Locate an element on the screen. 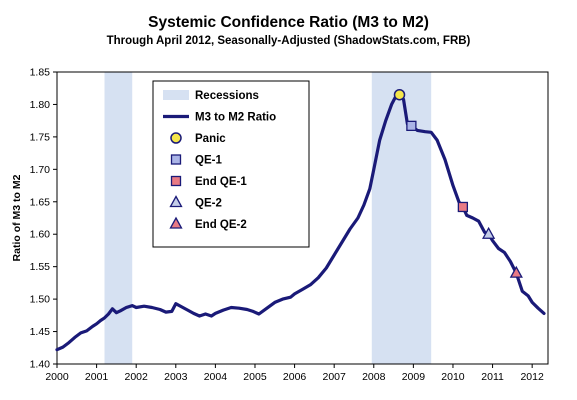 The height and width of the screenshot is (400, 577). legend-label-qe-2: QE-2 is located at coordinates (208, 204).